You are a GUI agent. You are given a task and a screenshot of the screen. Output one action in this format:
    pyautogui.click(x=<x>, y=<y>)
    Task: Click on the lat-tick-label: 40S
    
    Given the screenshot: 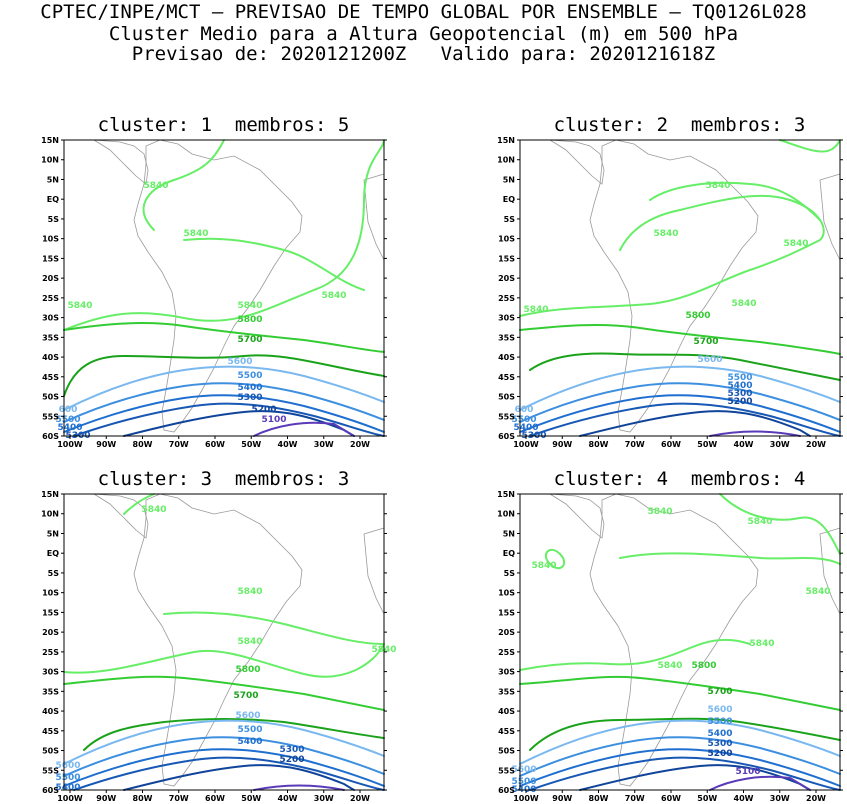 What is the action you would take?
    pyautogui.click(x=50, y=711)
    